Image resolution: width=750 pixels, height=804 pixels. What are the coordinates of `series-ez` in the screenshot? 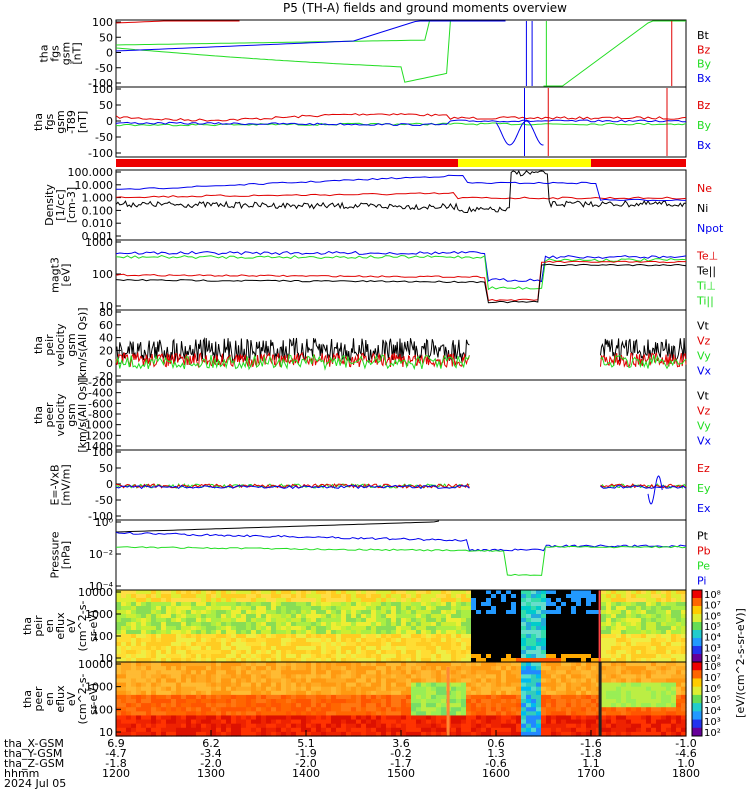 It's located at (293, 485).